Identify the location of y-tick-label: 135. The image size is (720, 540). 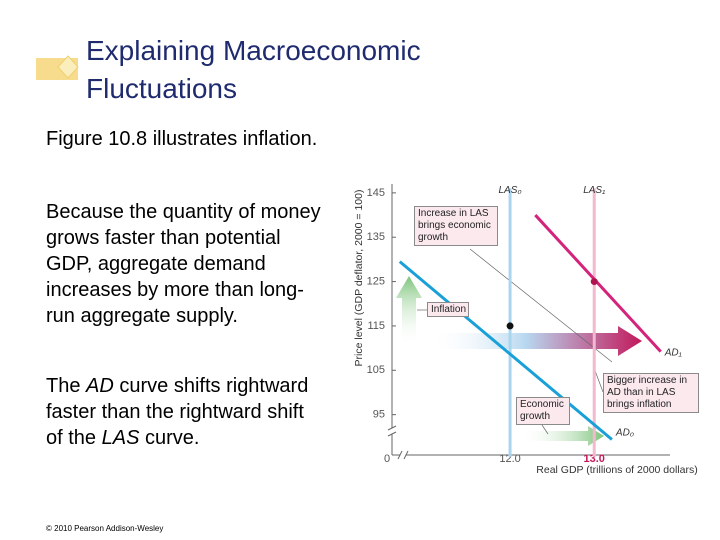
(376, 237).